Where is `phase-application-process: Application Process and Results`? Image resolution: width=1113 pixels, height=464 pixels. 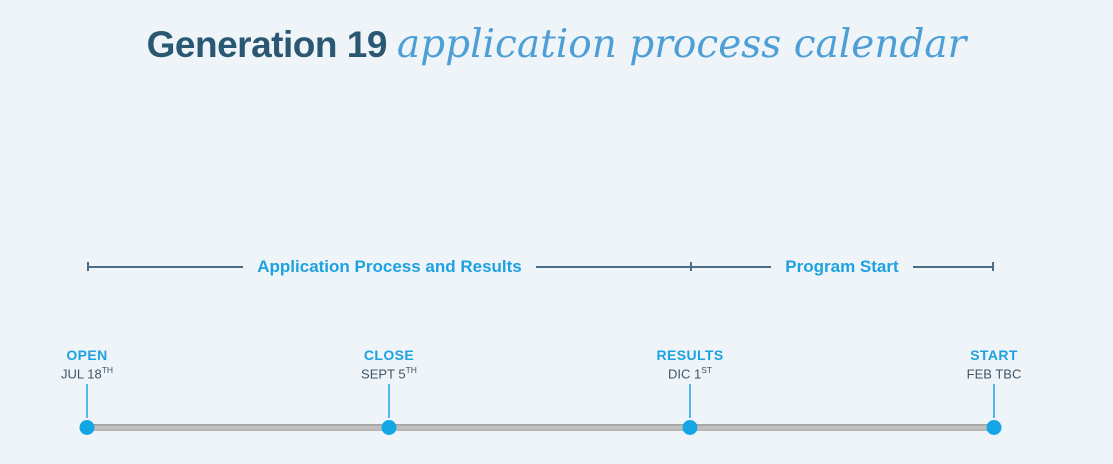
phase-application-process: Application Process and Results is located at coordinates (389, 266).